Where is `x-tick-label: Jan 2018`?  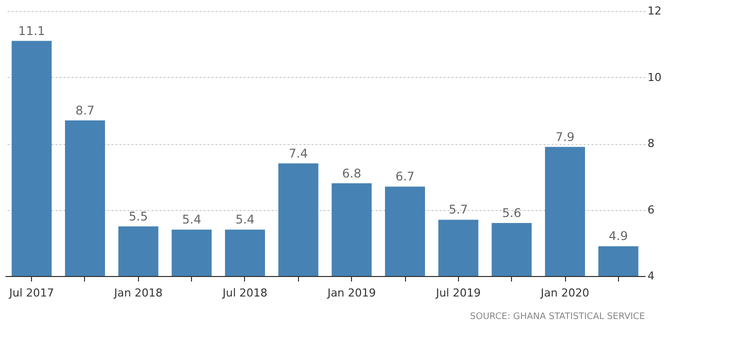 x-tick-label: Jan 2018 is located at coordinates (138, 293).